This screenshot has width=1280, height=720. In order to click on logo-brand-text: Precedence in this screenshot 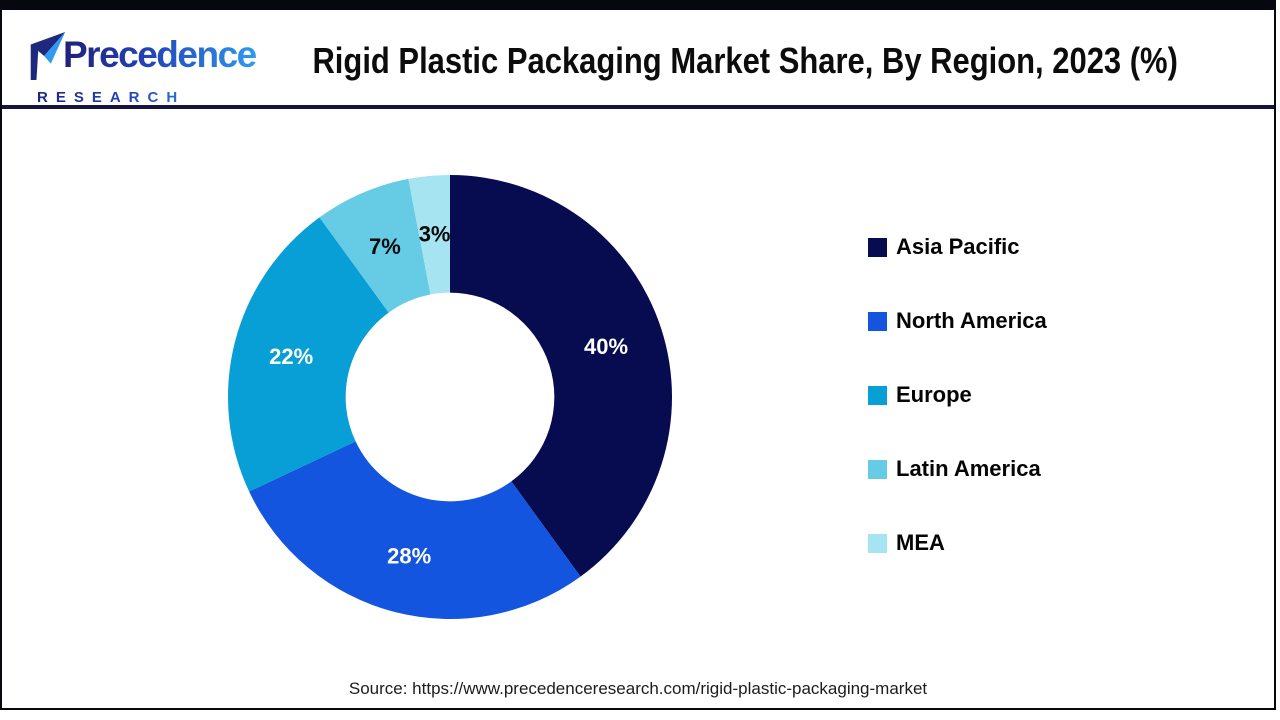, I will do `click(160, 54)`.